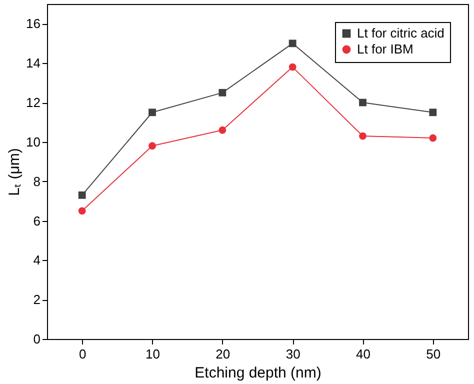 Image resolution: width=474 pixels, height=384 pixels. What do you see at coordinates (36, 181) in the screenshot?
I see `y-tick-label: 8` at bounding box center [36, 181].